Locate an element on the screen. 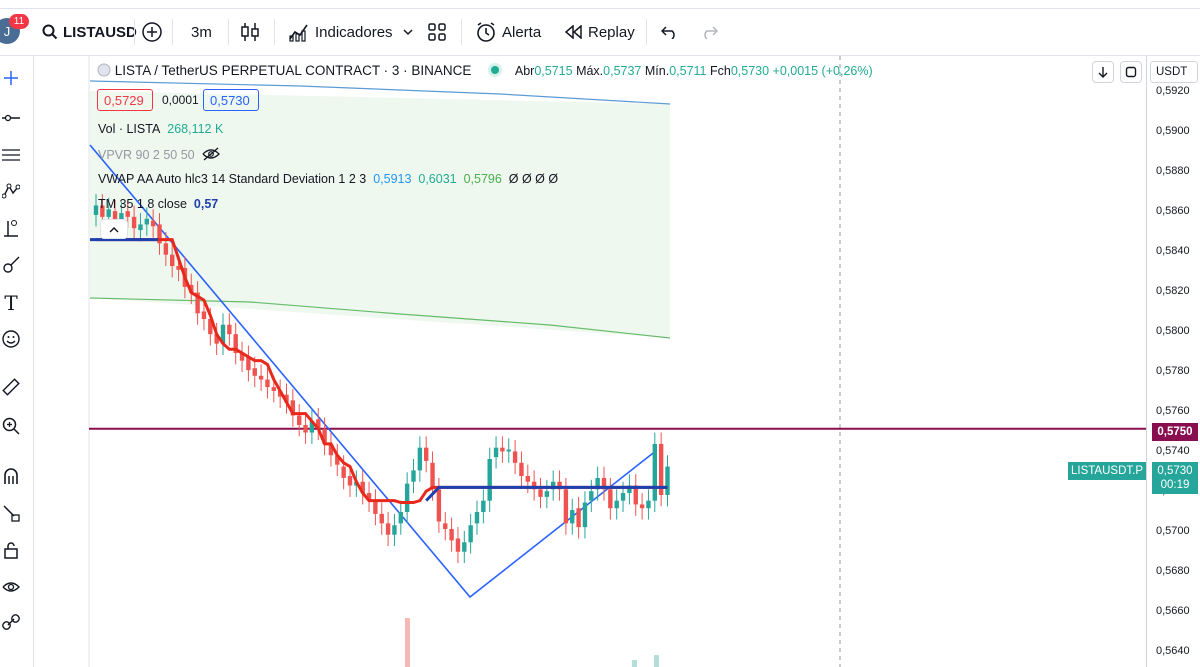 Image resolution: width=1200 pixels, height=667 pixels. zoom-icon is located at coordinates (11, 426).